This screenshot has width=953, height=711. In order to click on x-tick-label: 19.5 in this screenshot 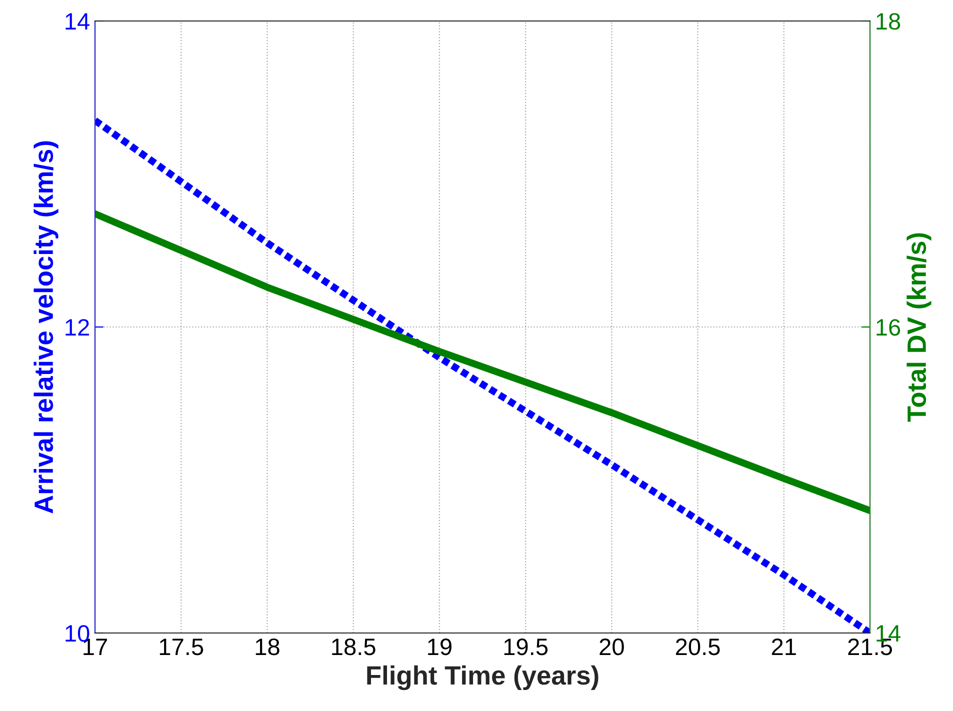, I will do `click(526, 647)`.